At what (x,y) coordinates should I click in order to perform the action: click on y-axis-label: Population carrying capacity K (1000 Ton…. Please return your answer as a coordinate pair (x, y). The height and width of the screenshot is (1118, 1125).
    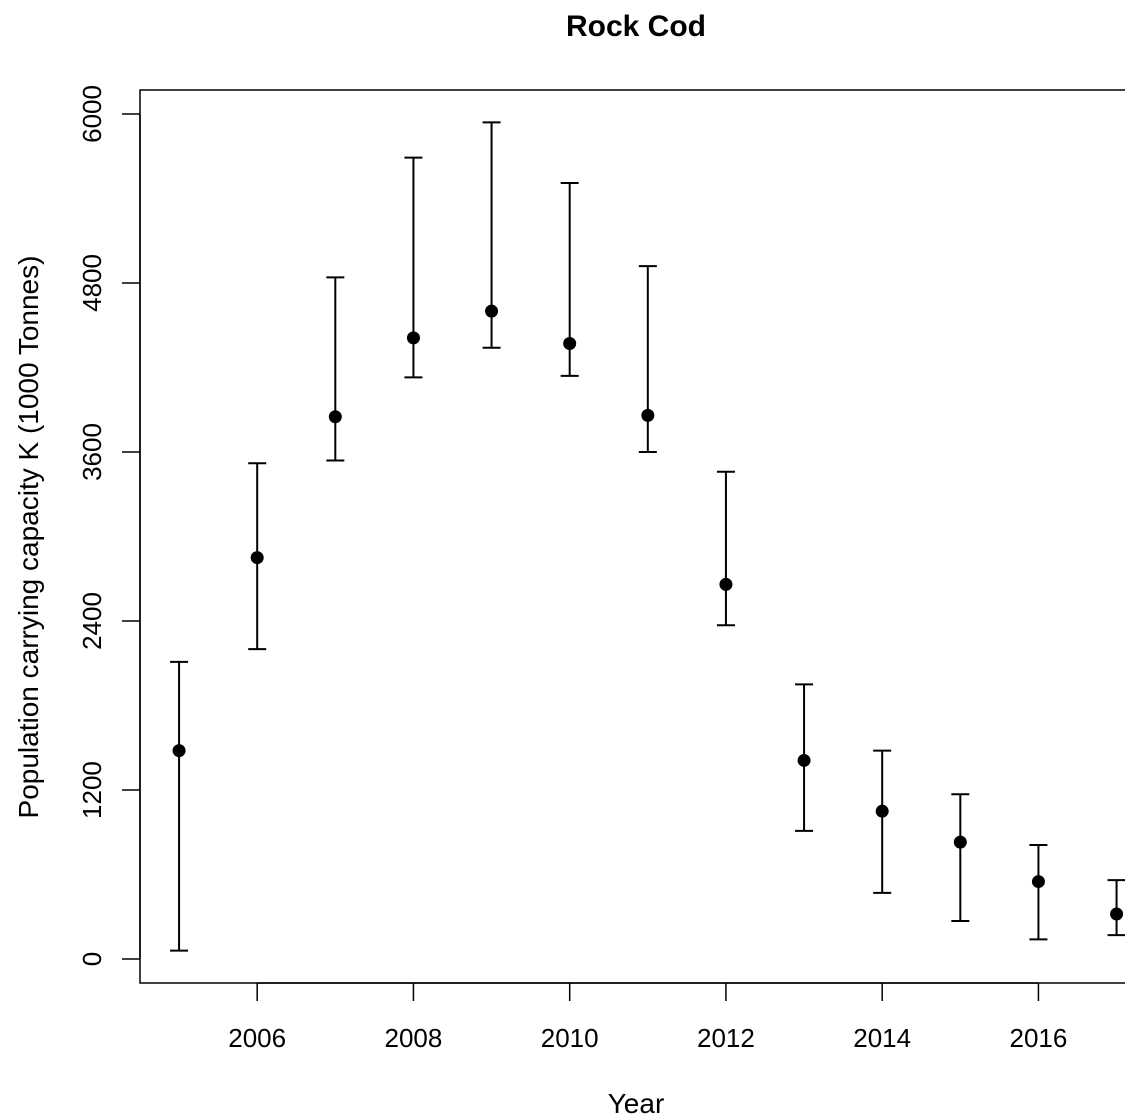
    Looking at the image, I should click on (28, 537).